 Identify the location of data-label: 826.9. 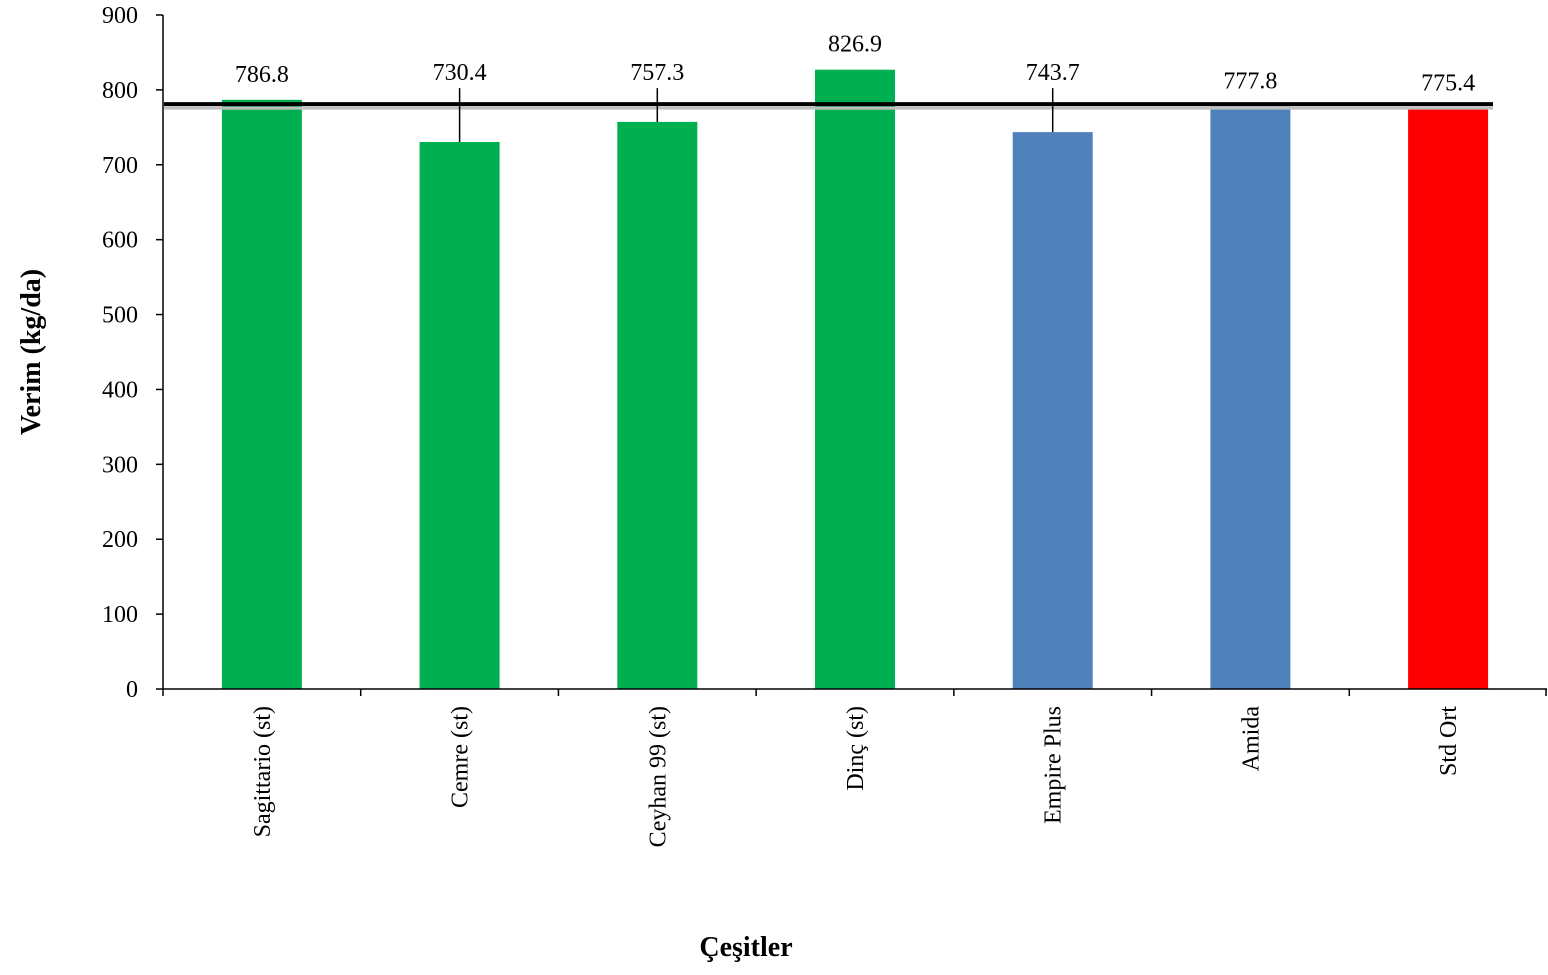
(855, 45).